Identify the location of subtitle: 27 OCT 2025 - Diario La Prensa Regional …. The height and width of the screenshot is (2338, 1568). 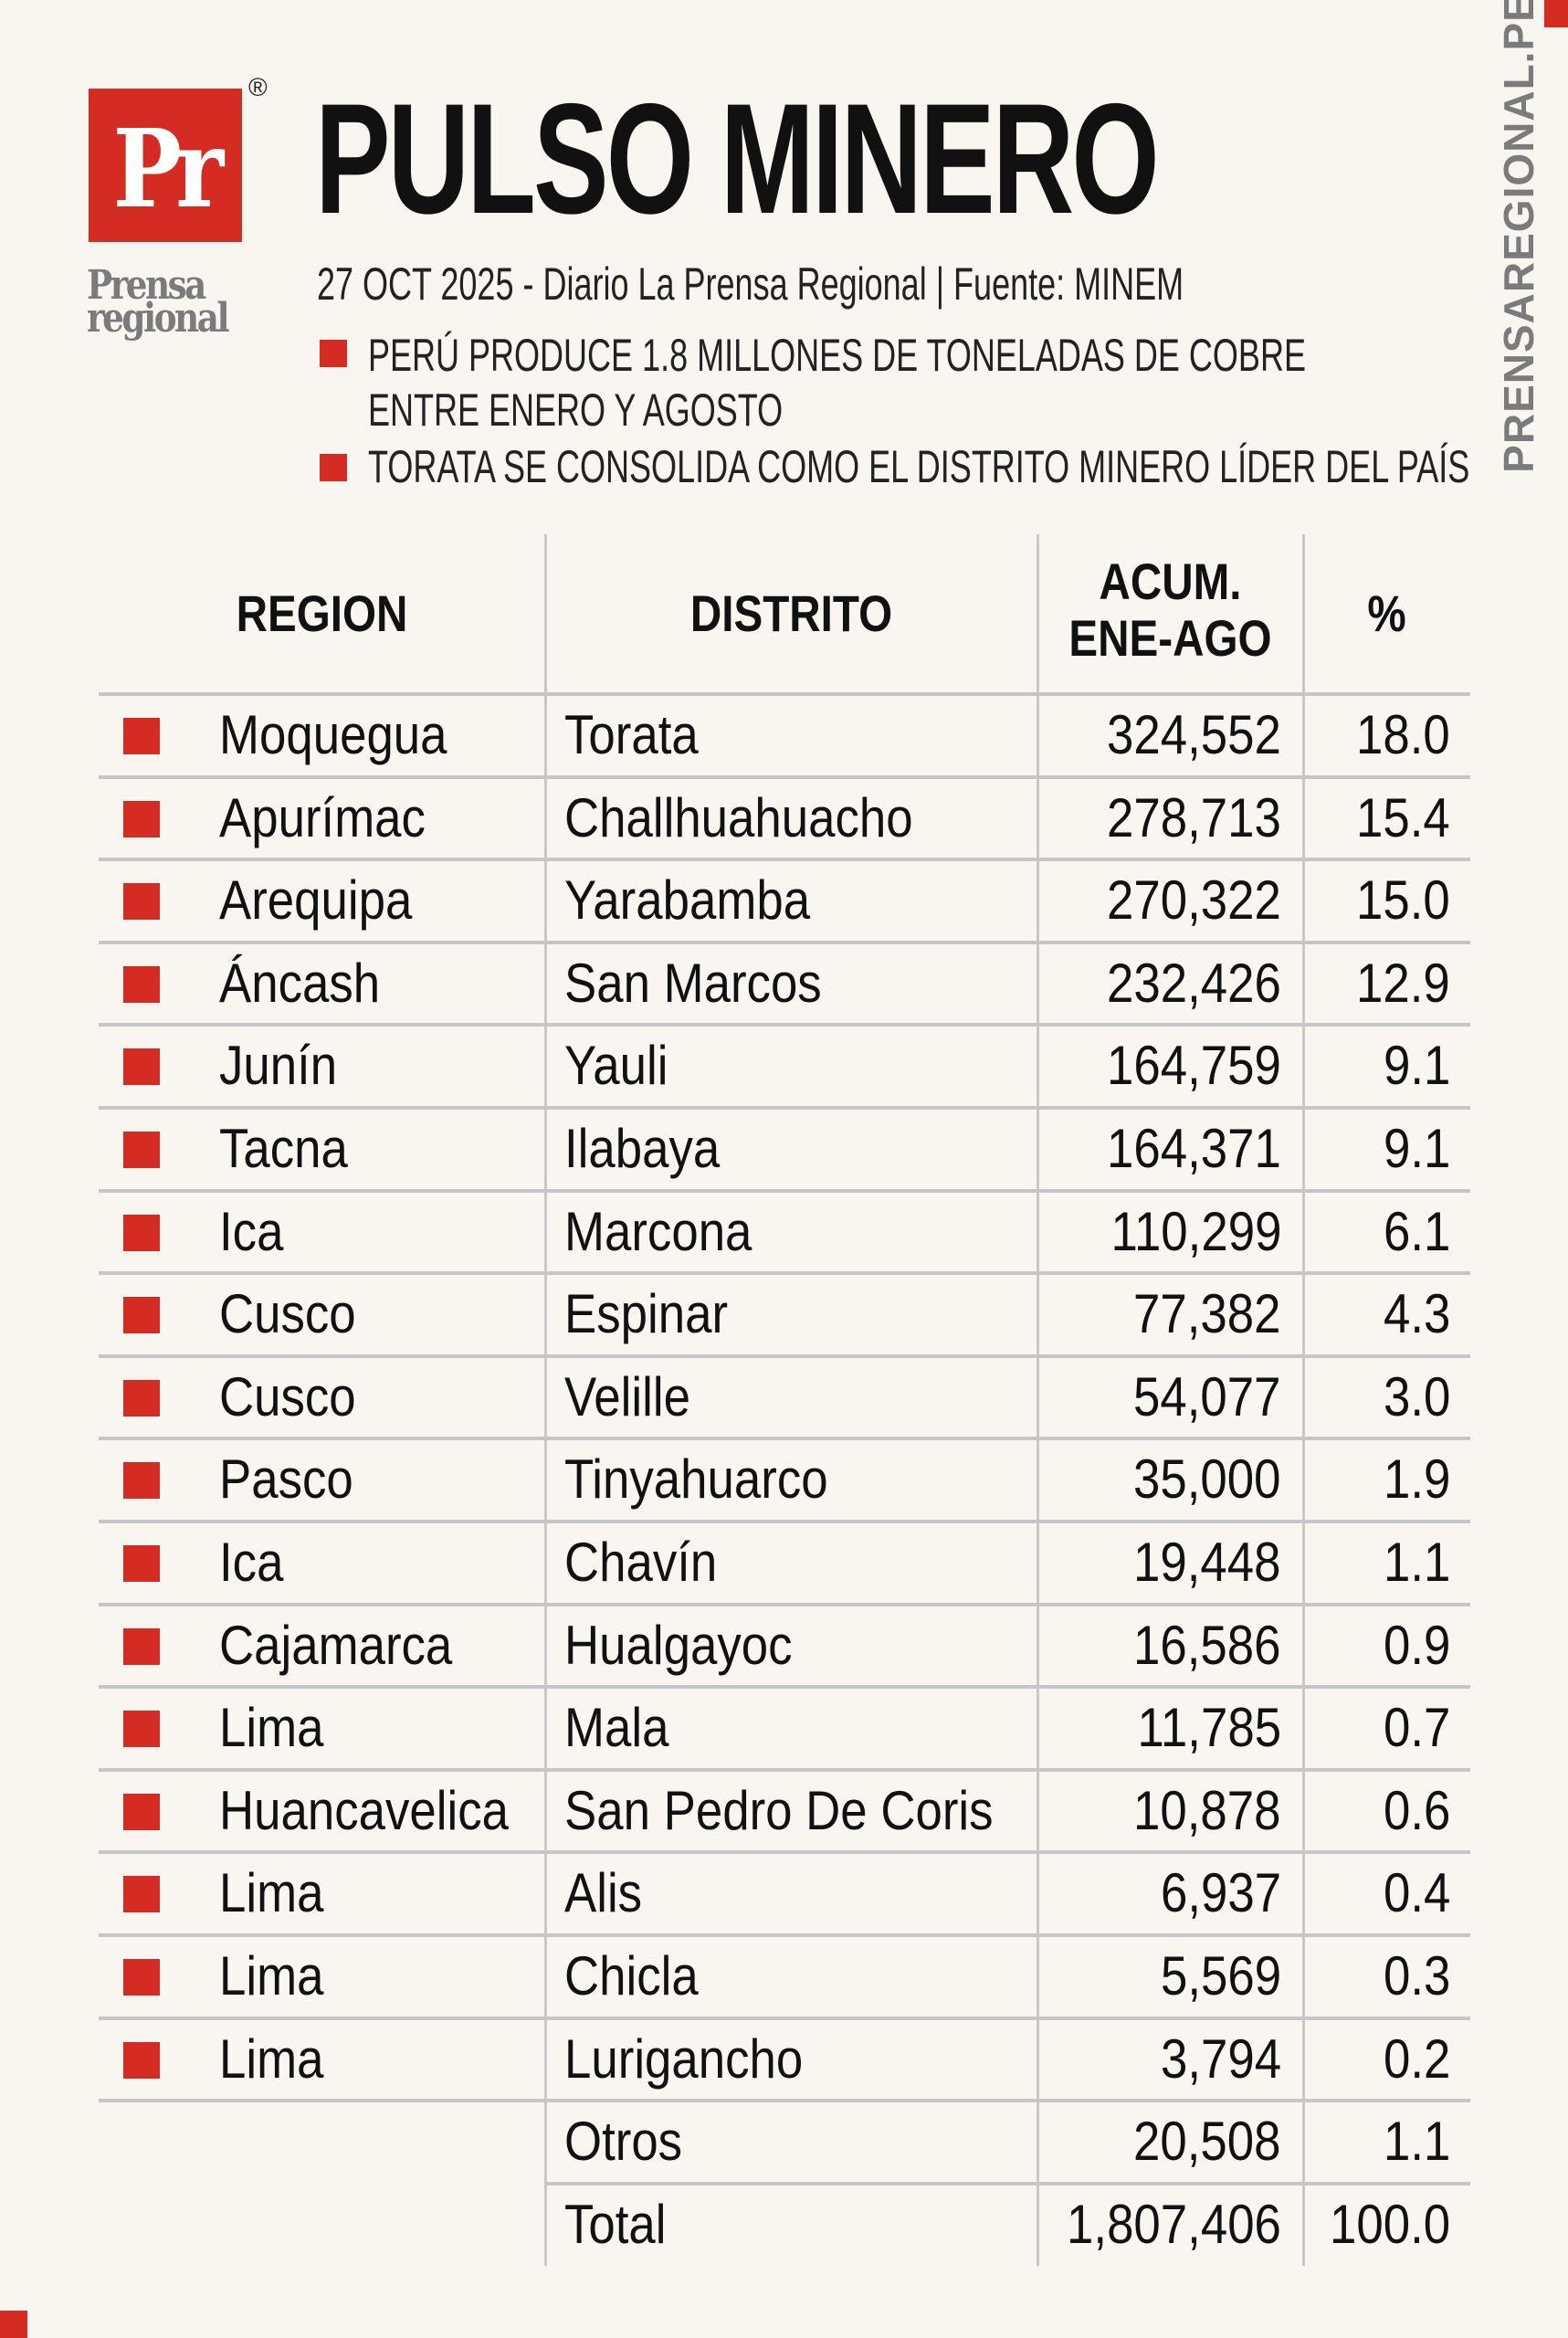
(750, 284).